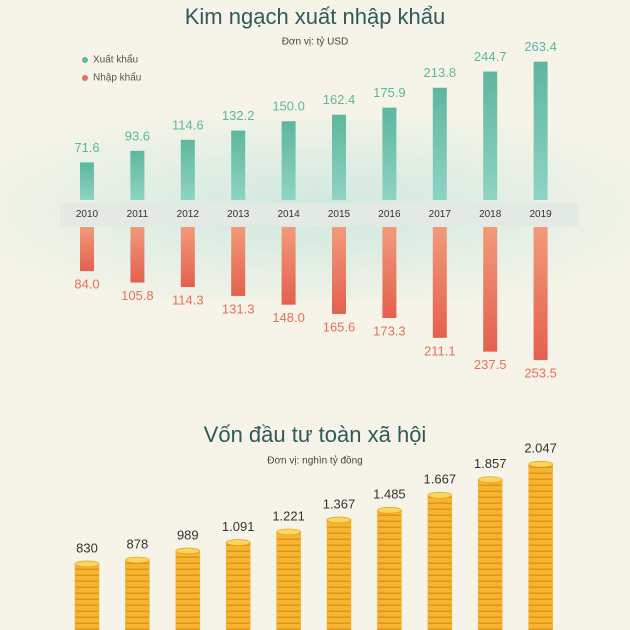 This screenshot has height=630, width=630. What do you see at coordinates (288, 515) in the screenshot?
I see `value-label: 1.221` at bounding box center [288, 515].